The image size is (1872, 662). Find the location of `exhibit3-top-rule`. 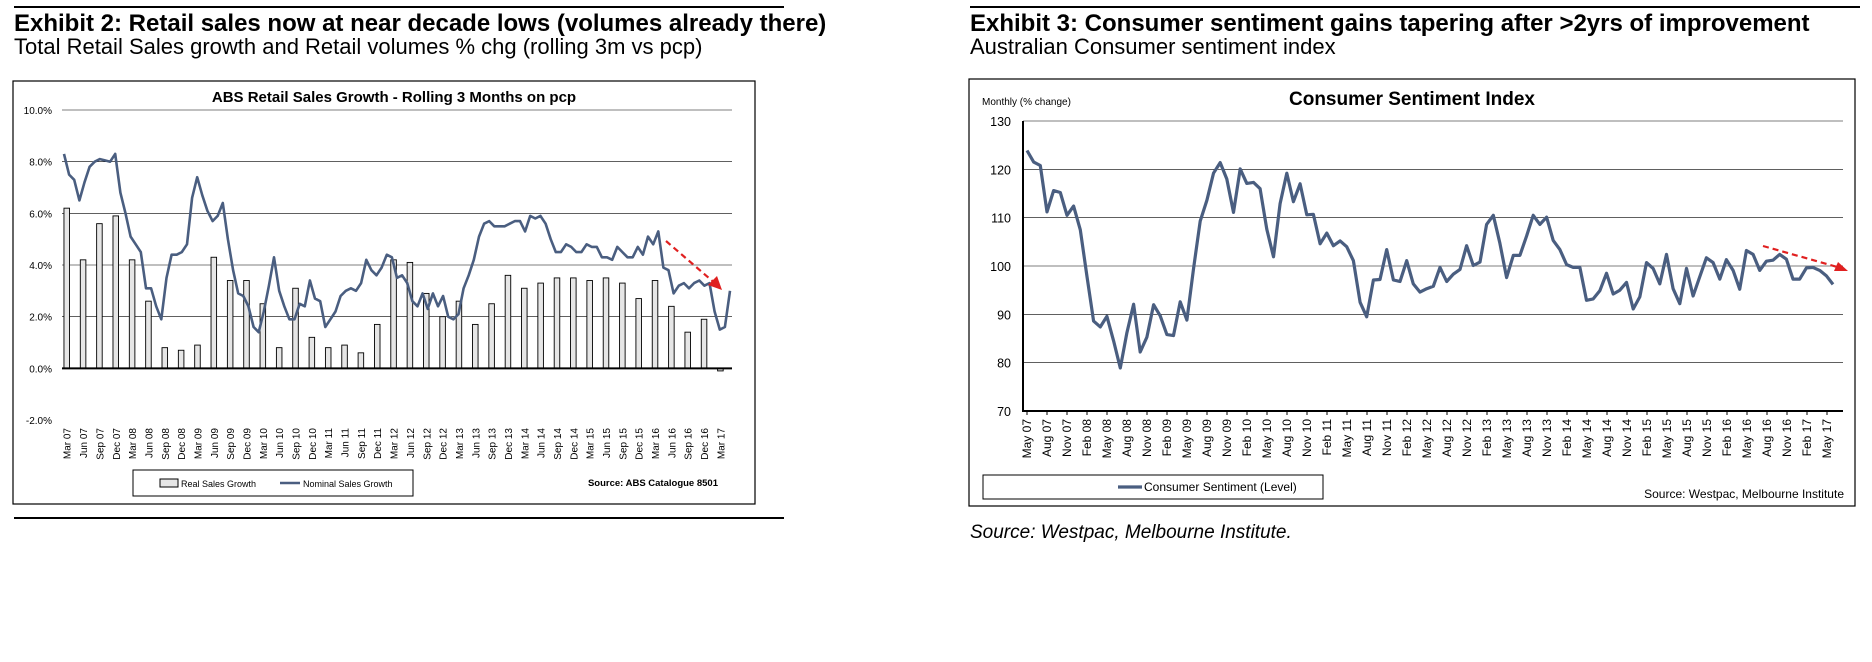

exhibit3-top-rule is located at coordinates (1415, 7).